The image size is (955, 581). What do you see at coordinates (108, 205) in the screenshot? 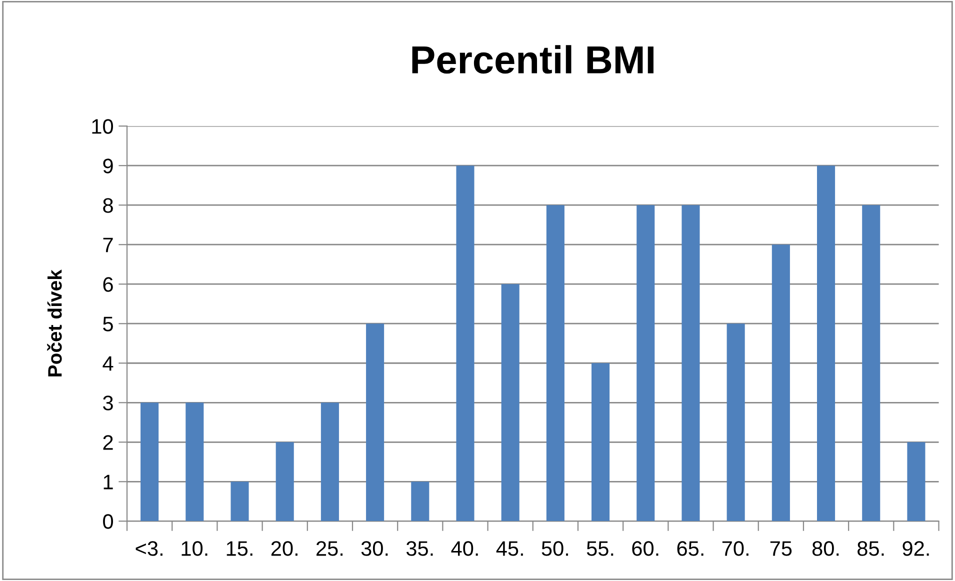
I see `y-tick-label: 8` at bounding box center [108, 205].